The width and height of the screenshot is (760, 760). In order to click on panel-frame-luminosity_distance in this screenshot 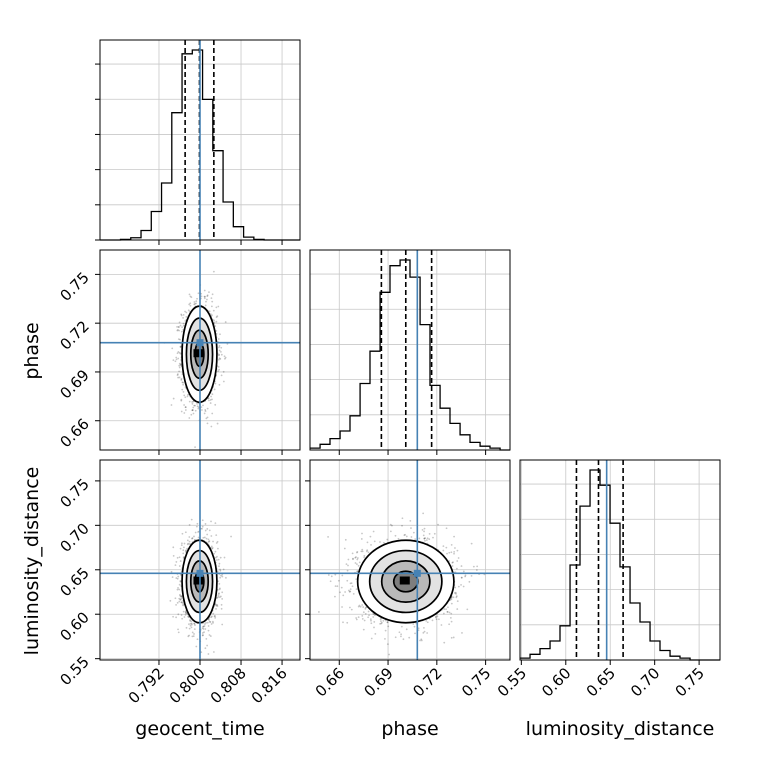, I will do `click(620, 560)`.